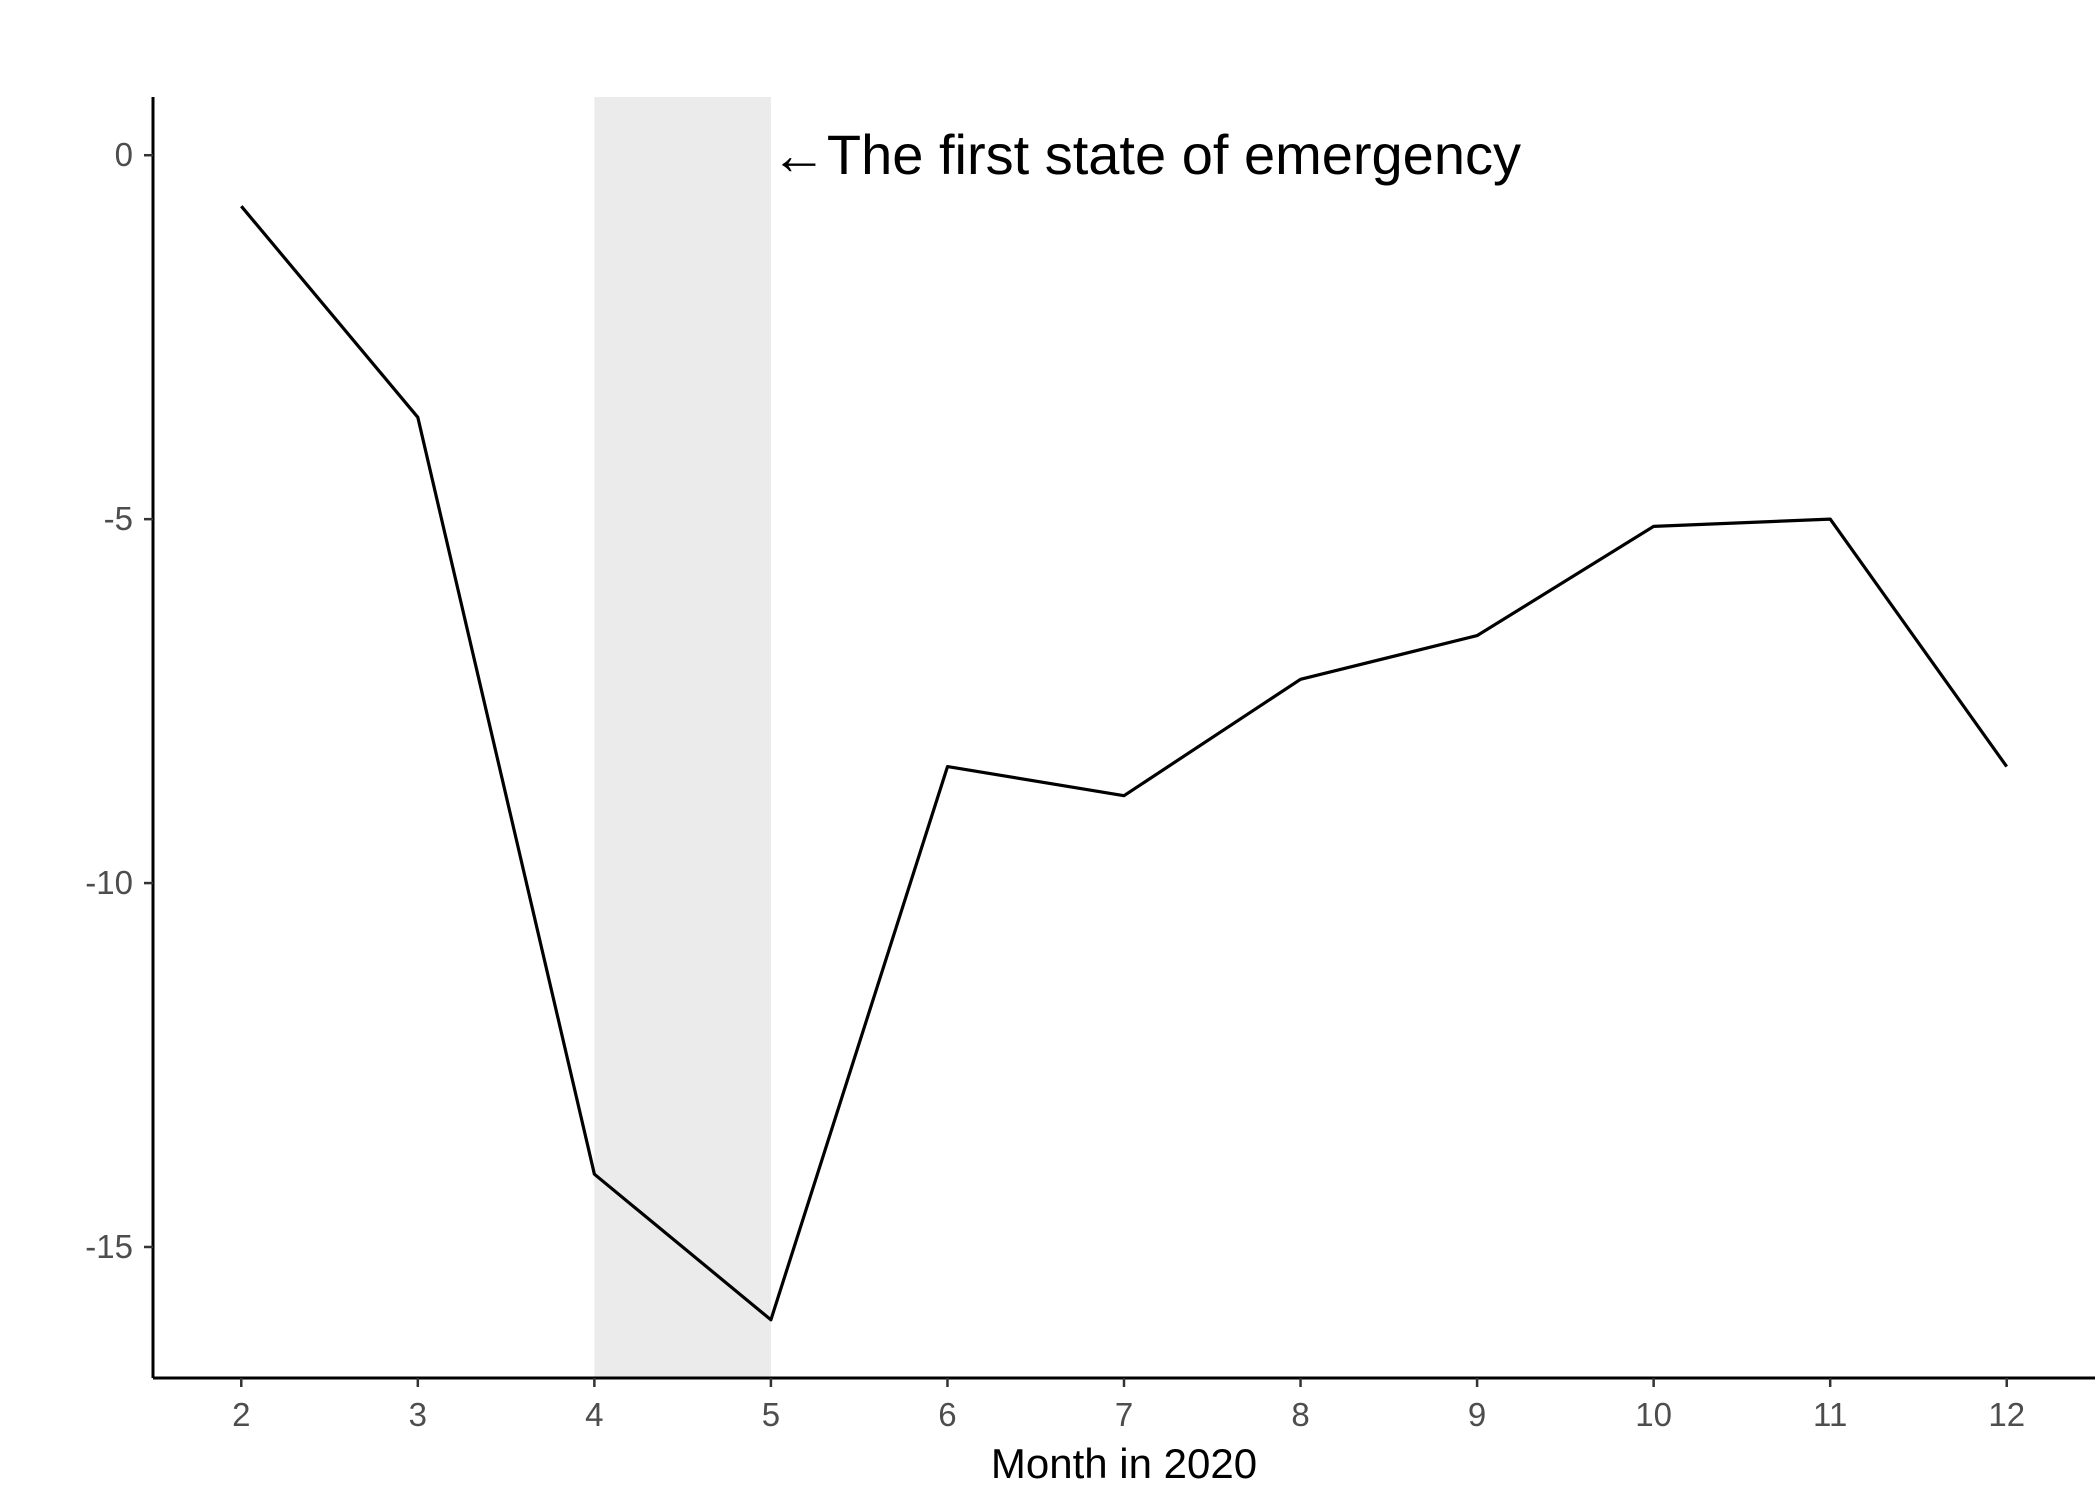  Describe the element at coordinates (109, 1246) in the screenshot. I see `y-tick-label: -15` at that location.